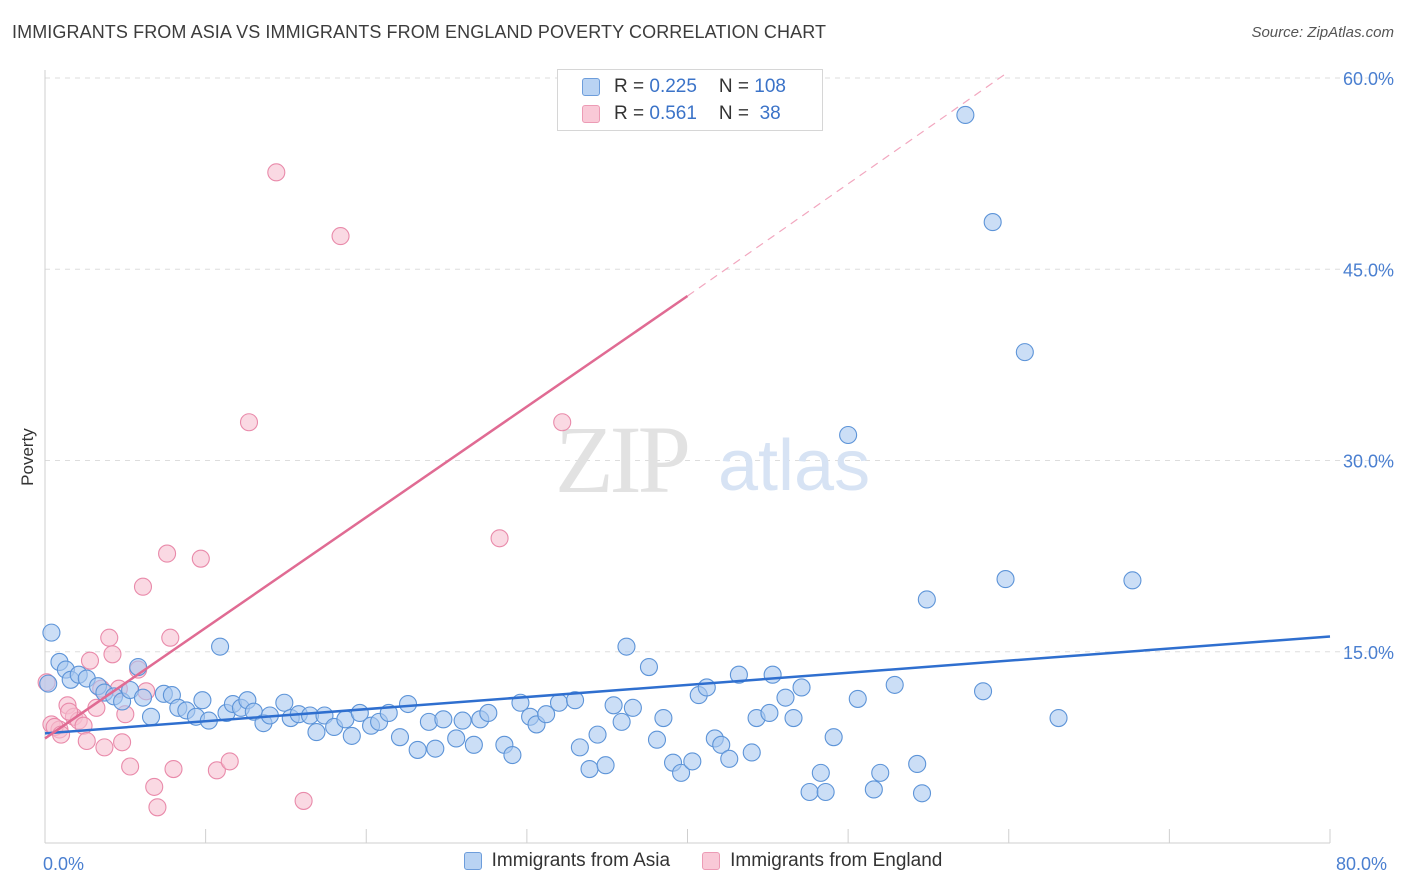  I want to click on legend-swatch-england, so click(591, 114).